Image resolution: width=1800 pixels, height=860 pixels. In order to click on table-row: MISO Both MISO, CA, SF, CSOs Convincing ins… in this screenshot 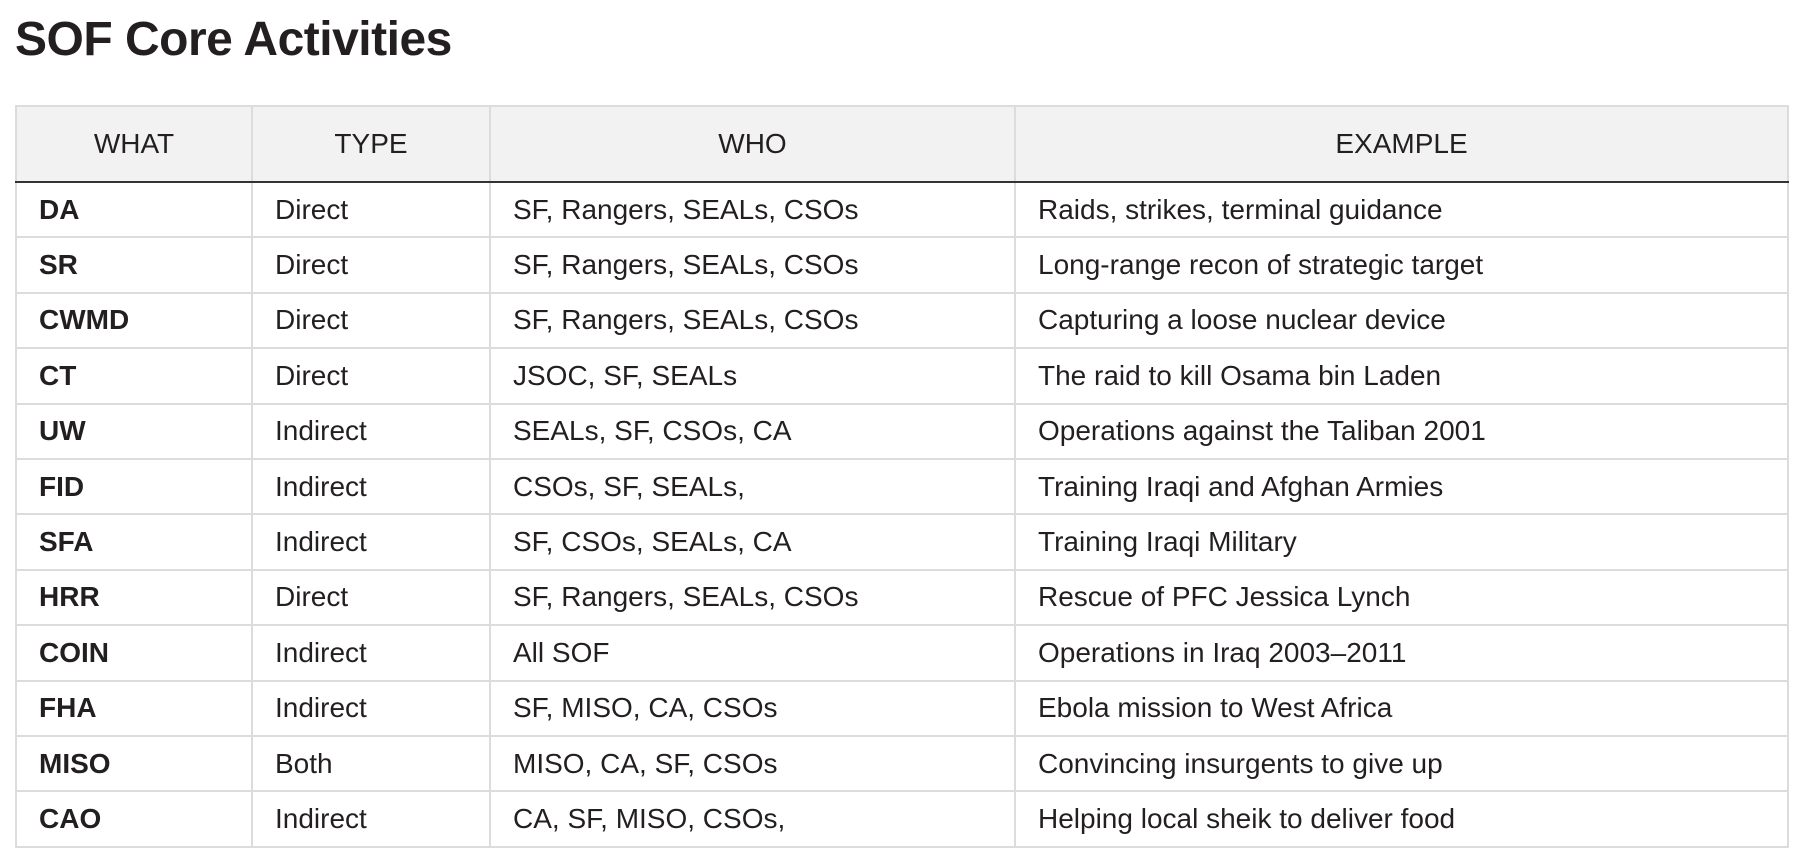, I will do `click(902, 763)`.